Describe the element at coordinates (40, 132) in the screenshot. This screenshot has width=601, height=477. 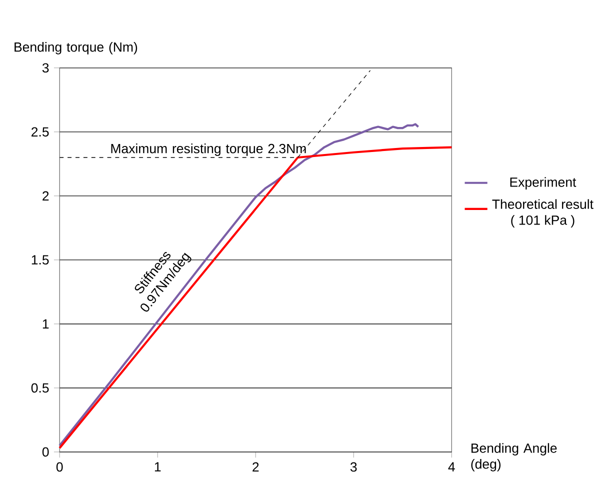
I see `y-tick-label: 2.5` at that location.